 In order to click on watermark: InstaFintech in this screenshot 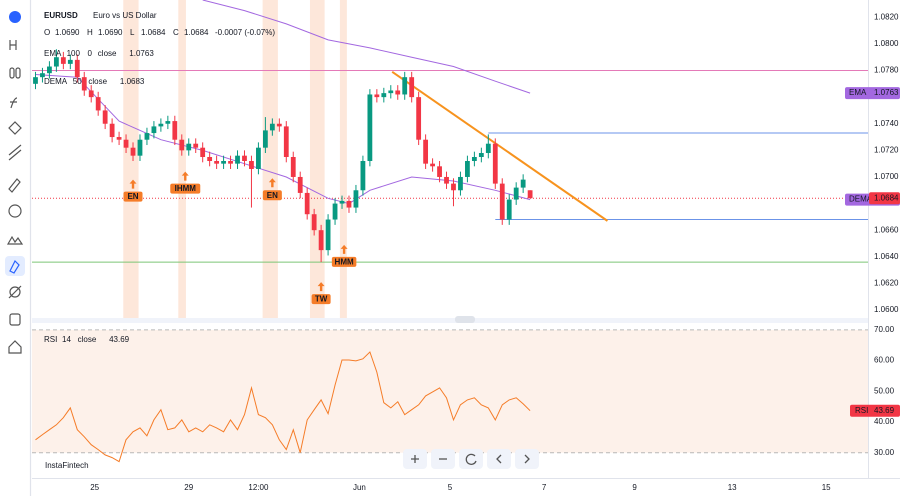, I will do `click(67, 465)`.